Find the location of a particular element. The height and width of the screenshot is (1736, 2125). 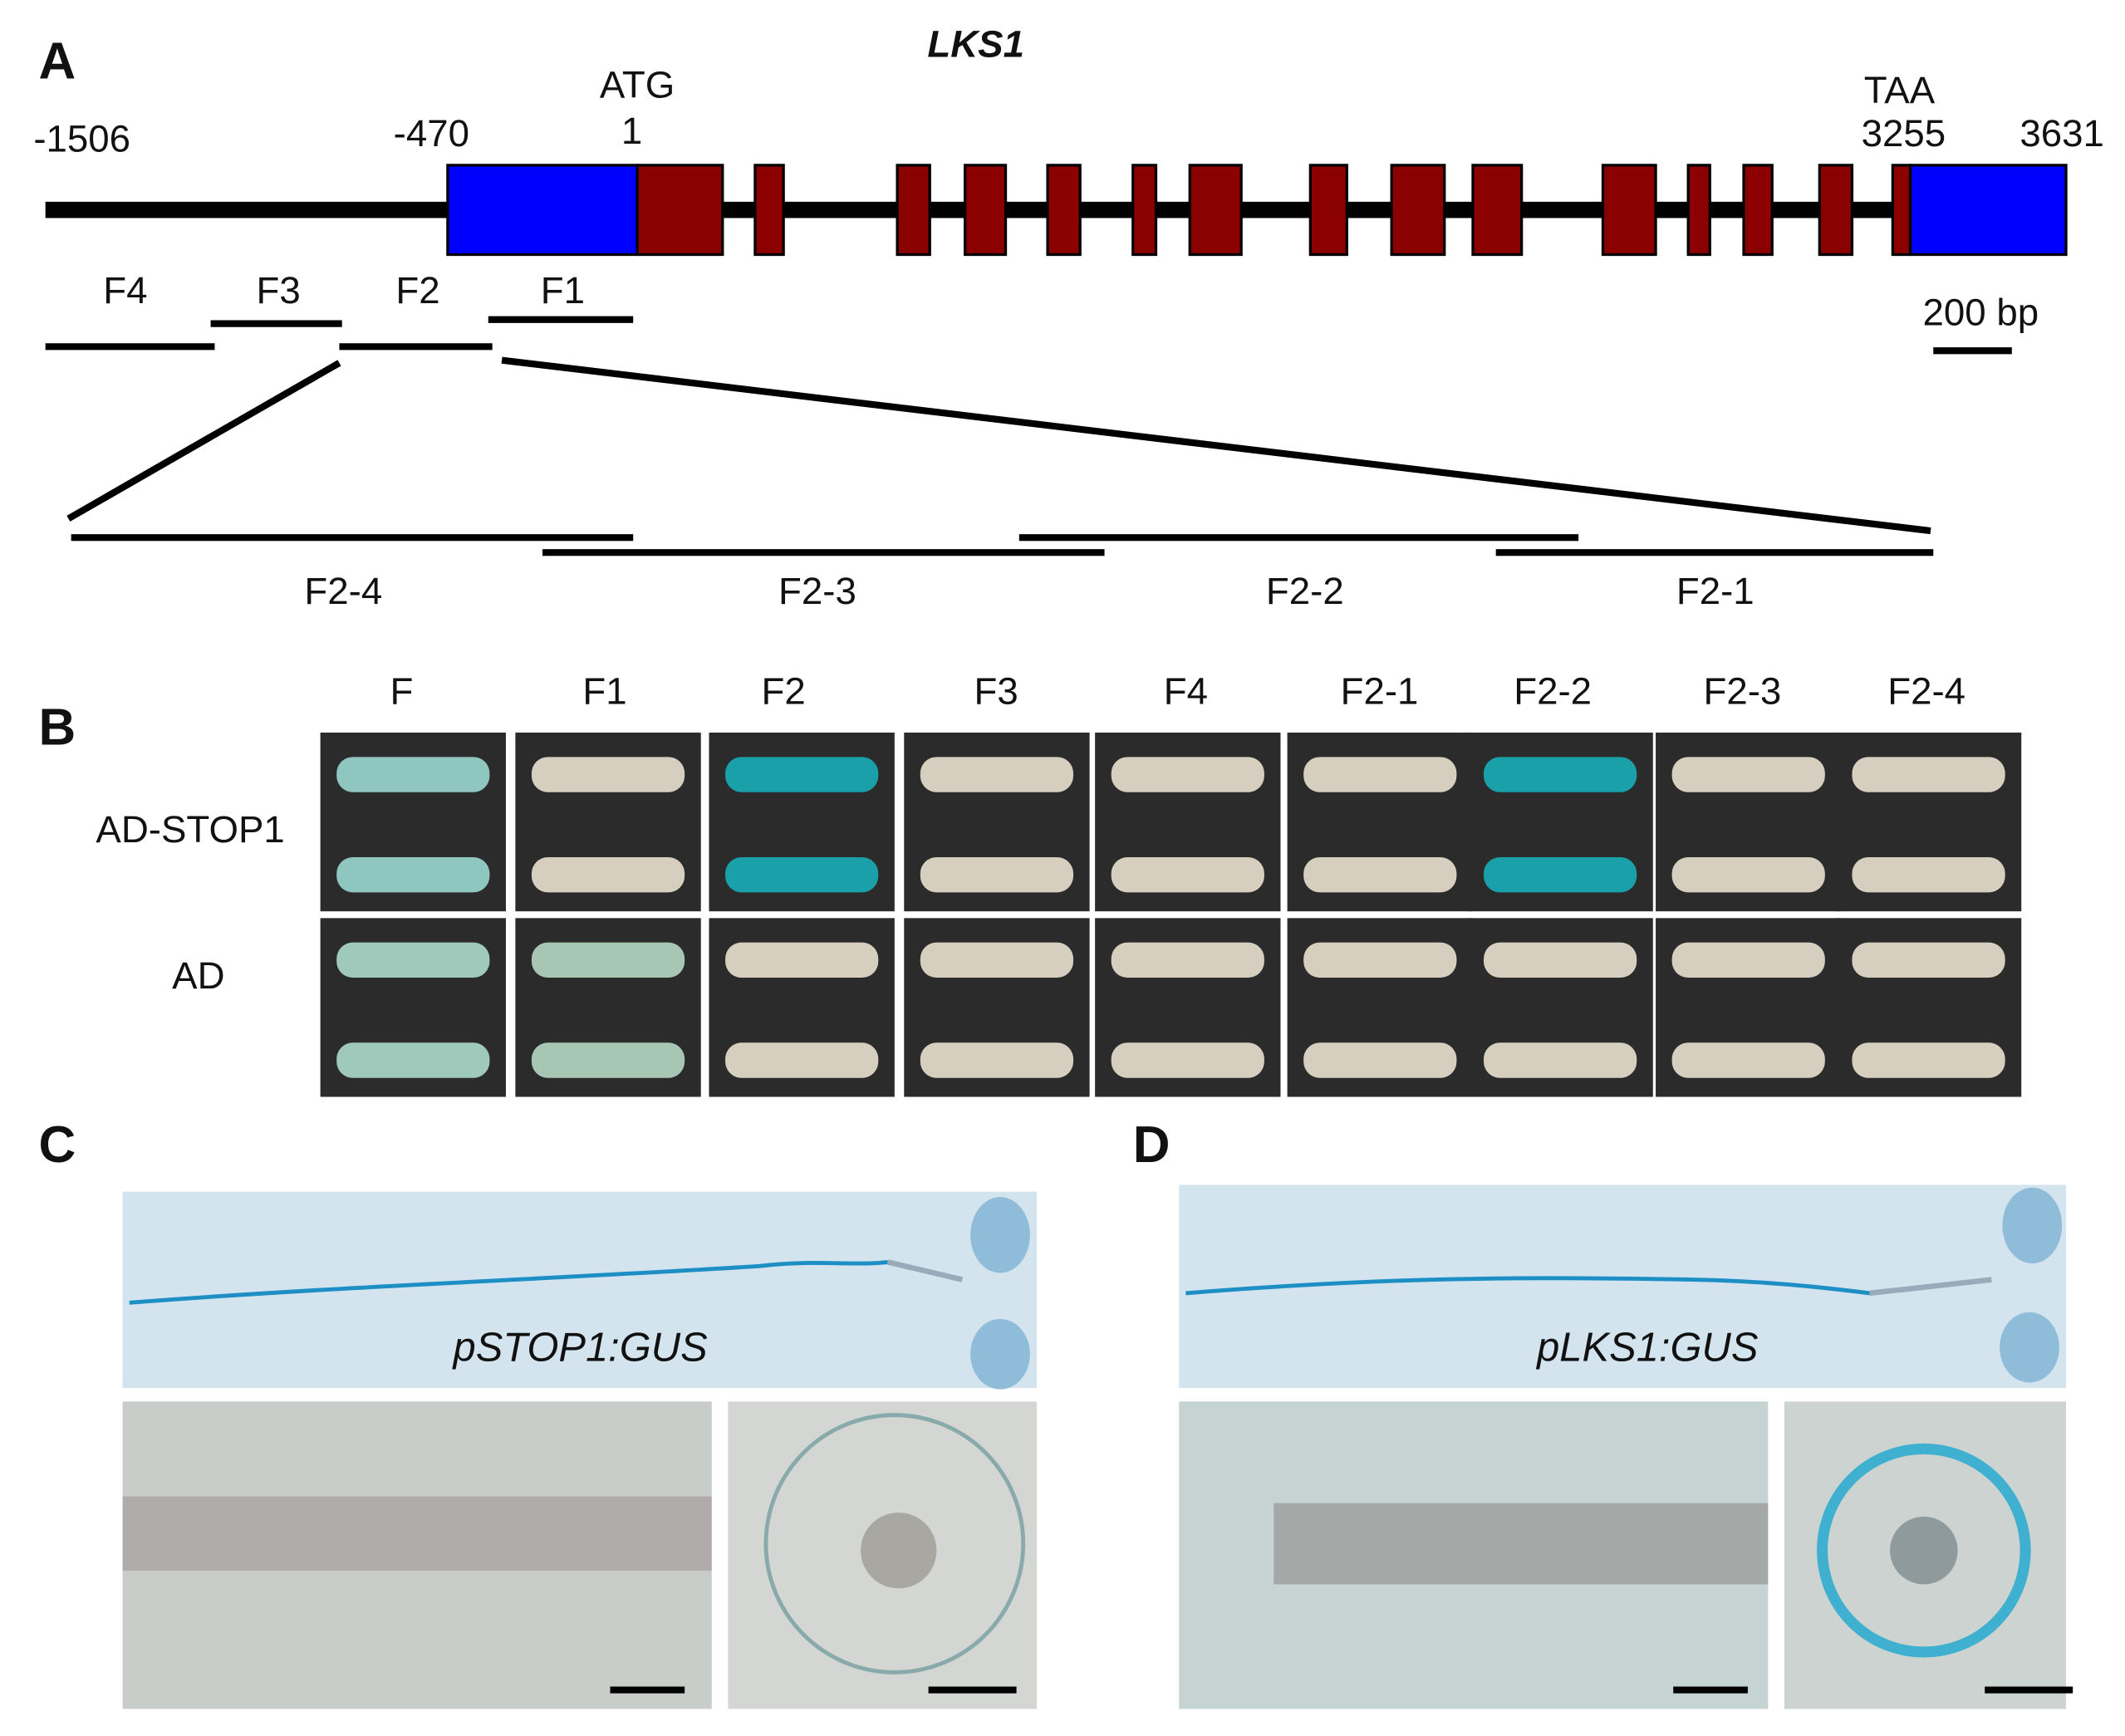

fragment-label: F4 is located at coordinates (125, 290).